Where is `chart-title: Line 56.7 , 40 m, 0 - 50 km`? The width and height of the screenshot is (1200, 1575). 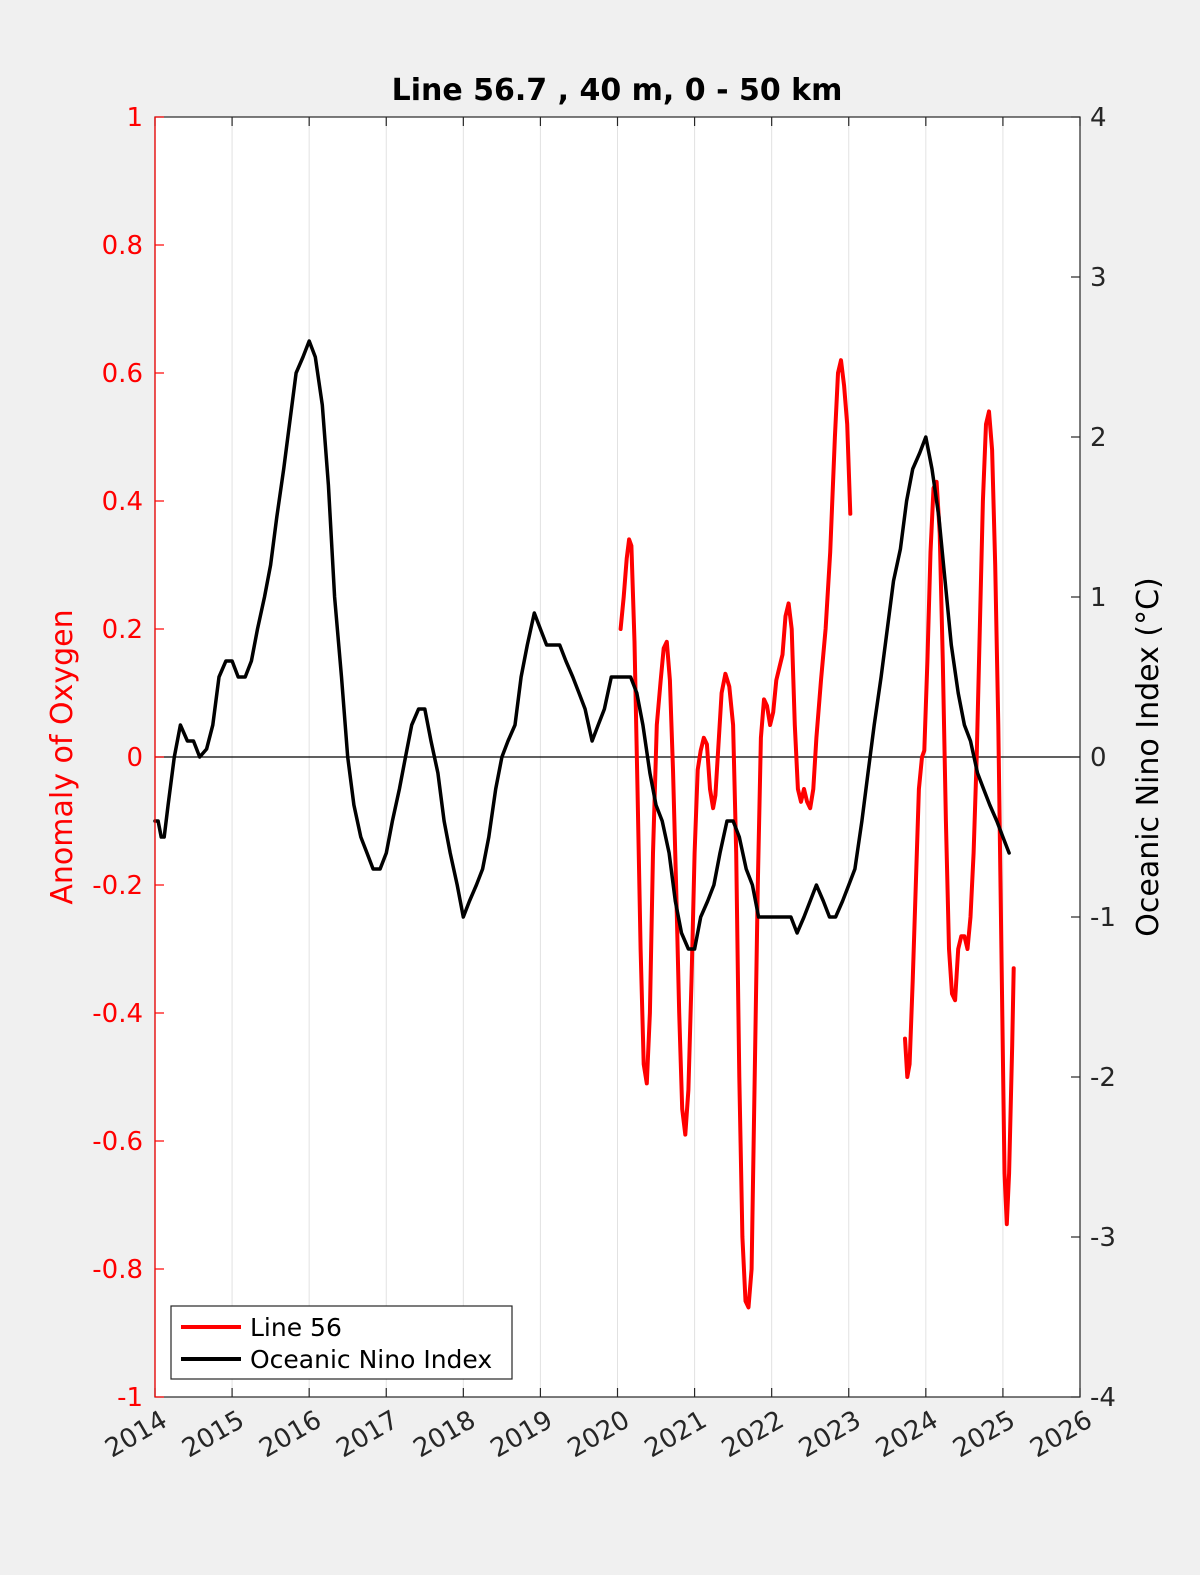 chart-title: Line 56.7 , 40 m, 0 - 50 km is located at coordinates (617, 90).